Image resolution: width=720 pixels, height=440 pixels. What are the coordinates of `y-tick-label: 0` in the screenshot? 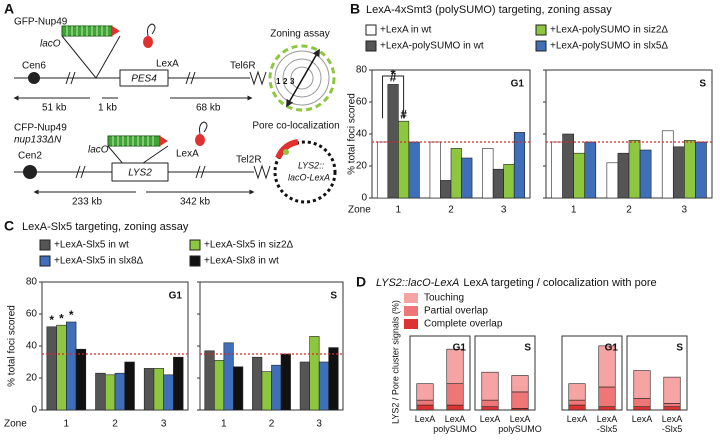 It's located at (34, 410).